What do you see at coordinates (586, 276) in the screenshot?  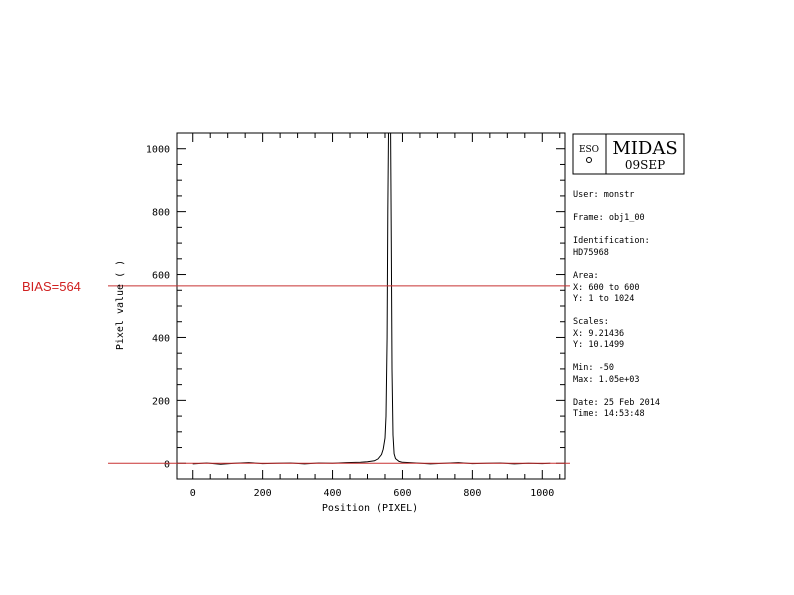 I see `info-area-label: Area:` at bounding box center [586, 276].